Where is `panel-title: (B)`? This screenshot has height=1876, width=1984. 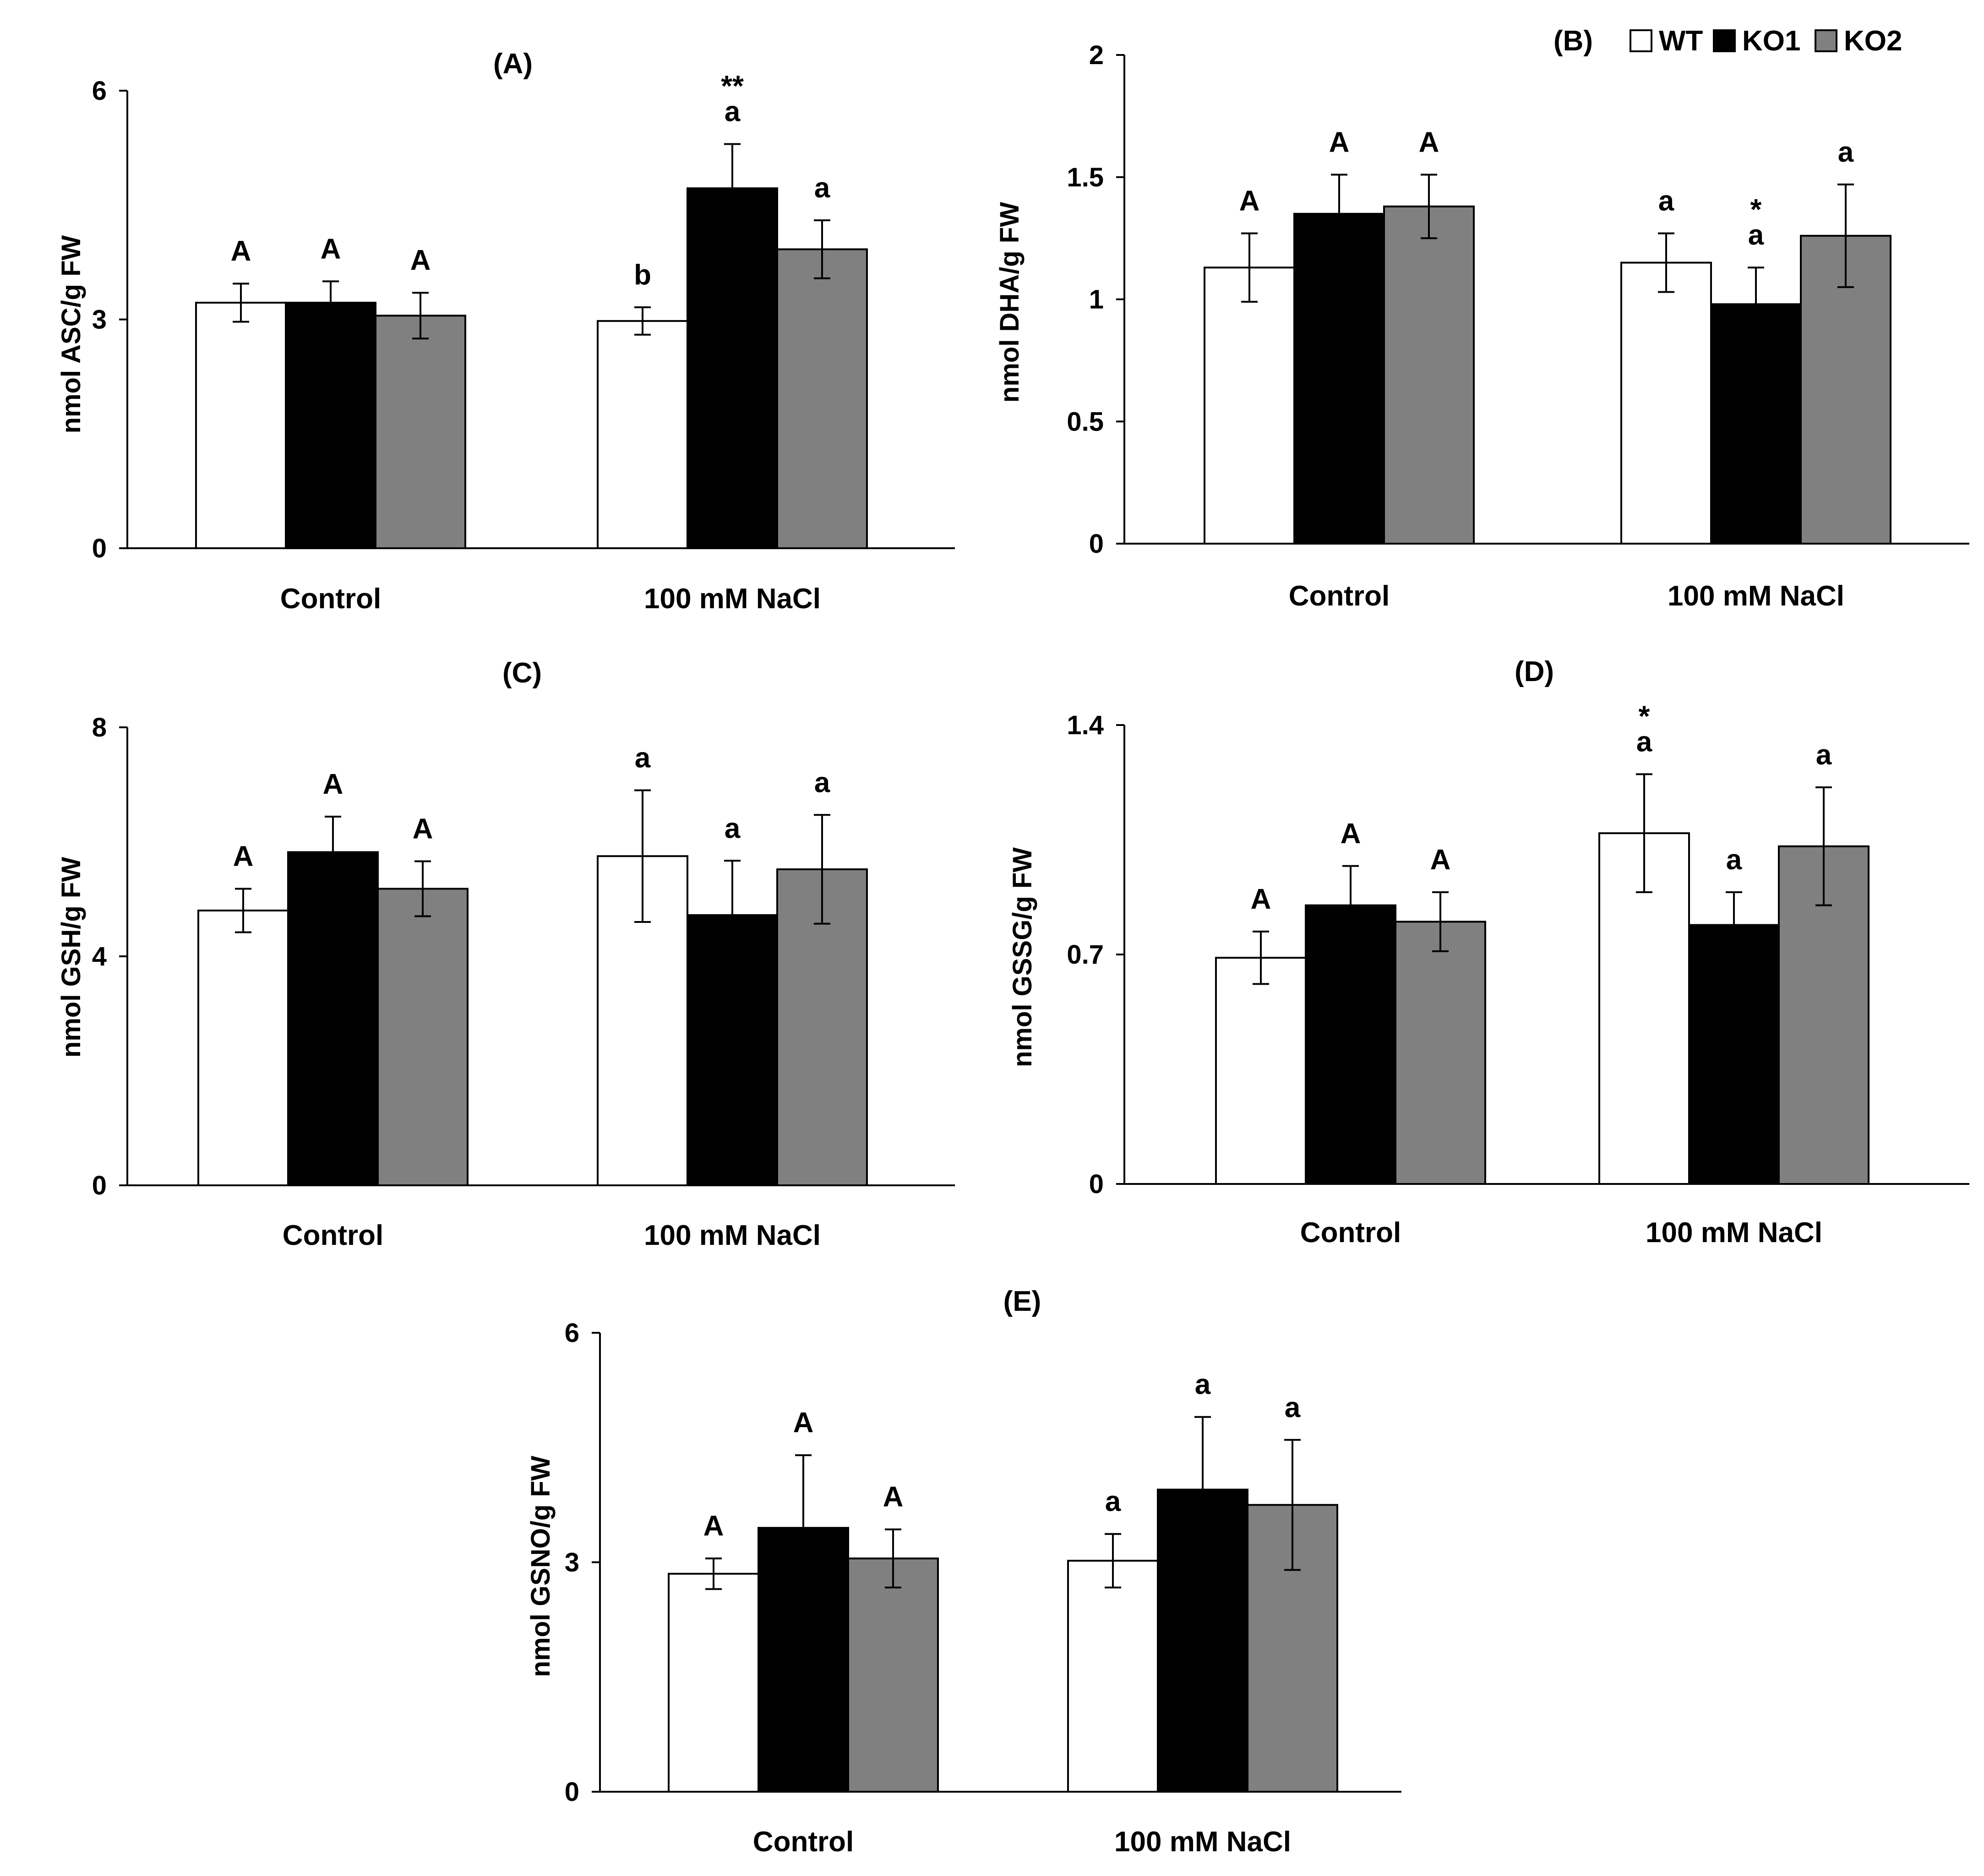 panel-title: (B) is located at coordinates (1573, 41).